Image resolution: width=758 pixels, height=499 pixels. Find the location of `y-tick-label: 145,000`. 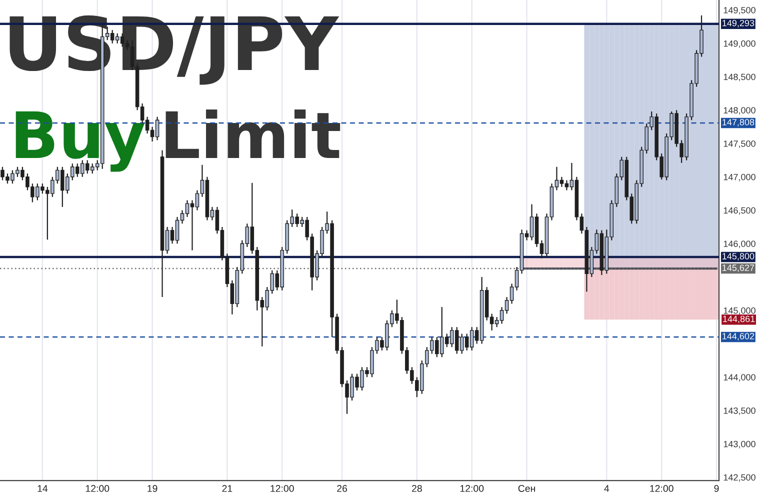

y-tick-label: 145,000 is located at coordinates (740, 311).